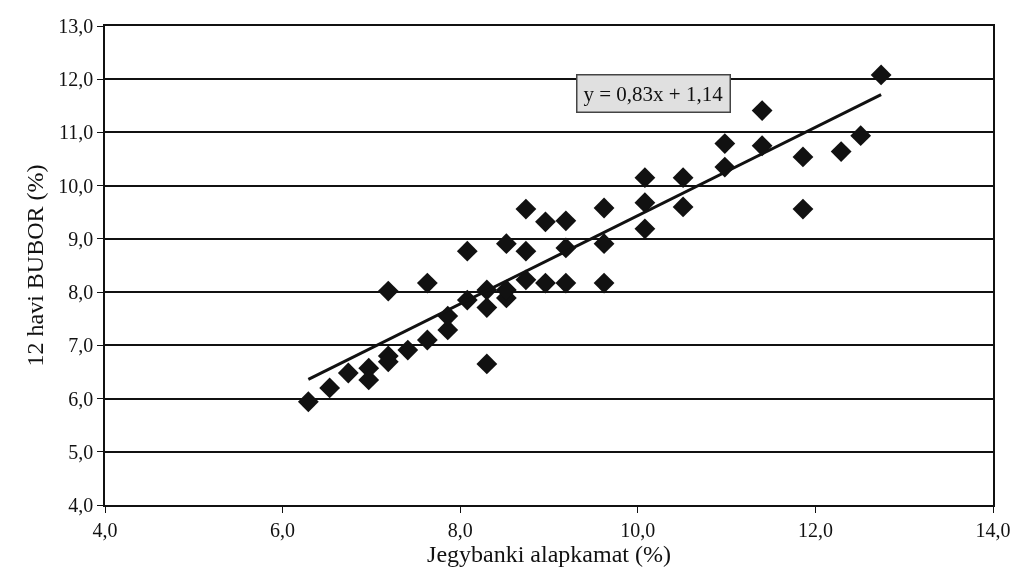  What do you see at coordinates (549, 553) in the screenshot?
I see `x-axis-title: Jegybanki alapkamat (%)` at bounding box center [549, 553].